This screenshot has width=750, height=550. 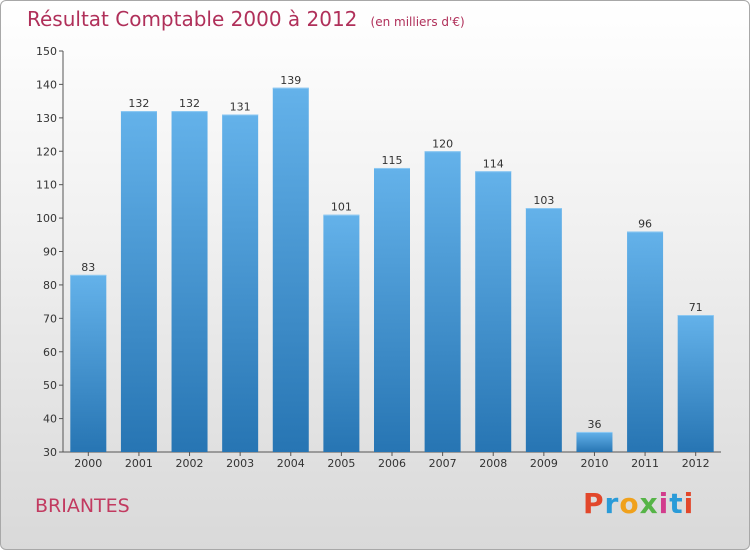 What do you see at coordinates (139, 463) in the screenshot?
I see `x-tick-label-2001: 2001` at bounding box center [139, 463].